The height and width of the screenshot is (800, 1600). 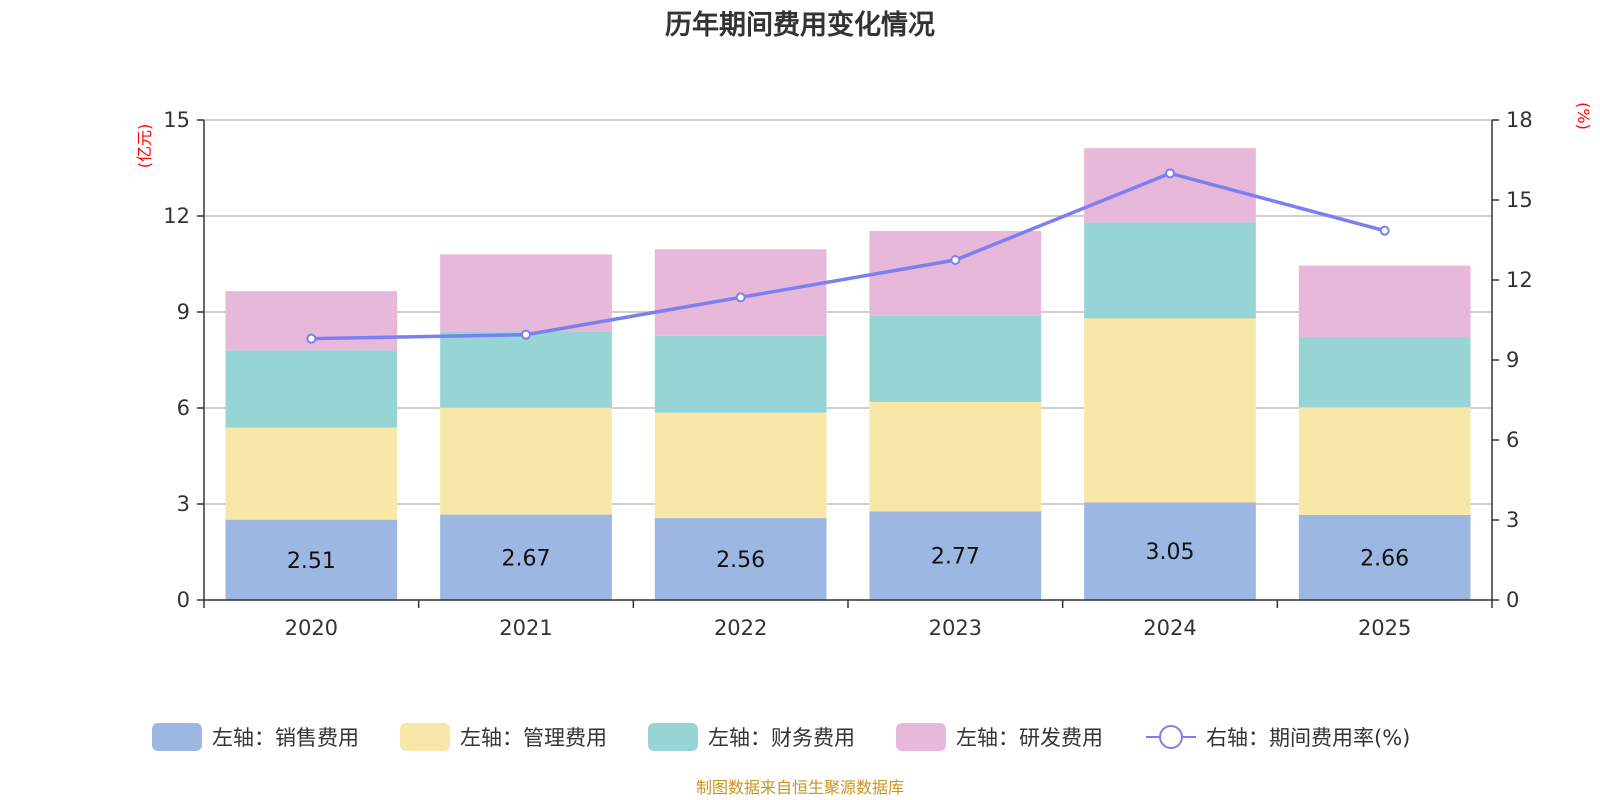 I want to click on x-tick-label: 2024, so click(x=1169, y=628).